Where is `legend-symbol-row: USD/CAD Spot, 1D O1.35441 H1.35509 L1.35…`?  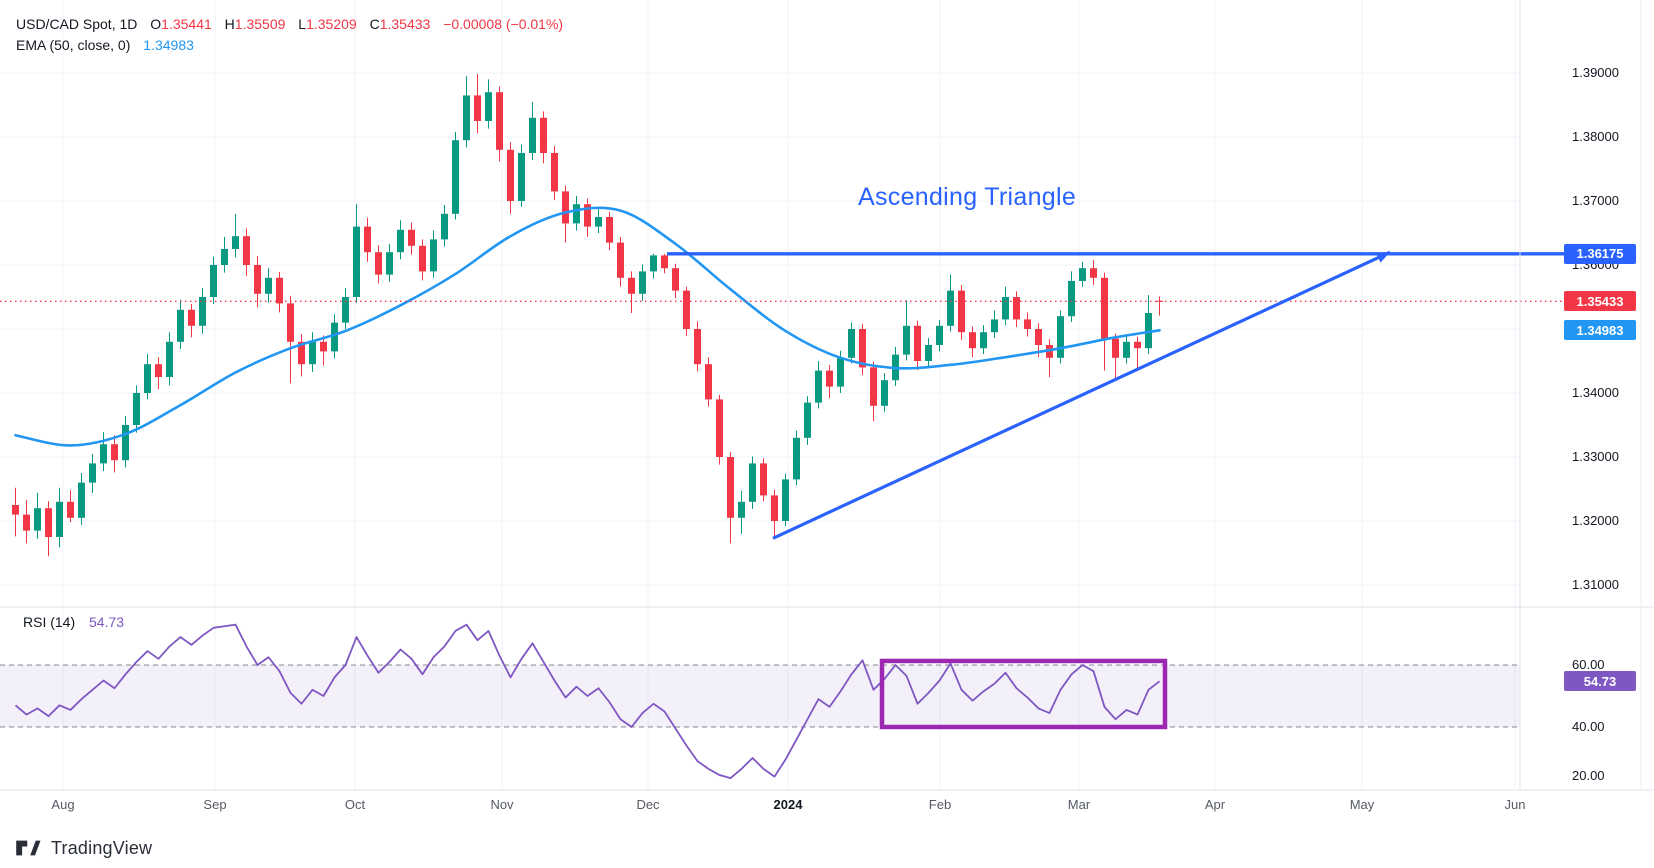
legend-symbol-row: USD/CAD Spot, 1D O1.35441 H1.35509 L1.35… is located at coordinates (289, 24).